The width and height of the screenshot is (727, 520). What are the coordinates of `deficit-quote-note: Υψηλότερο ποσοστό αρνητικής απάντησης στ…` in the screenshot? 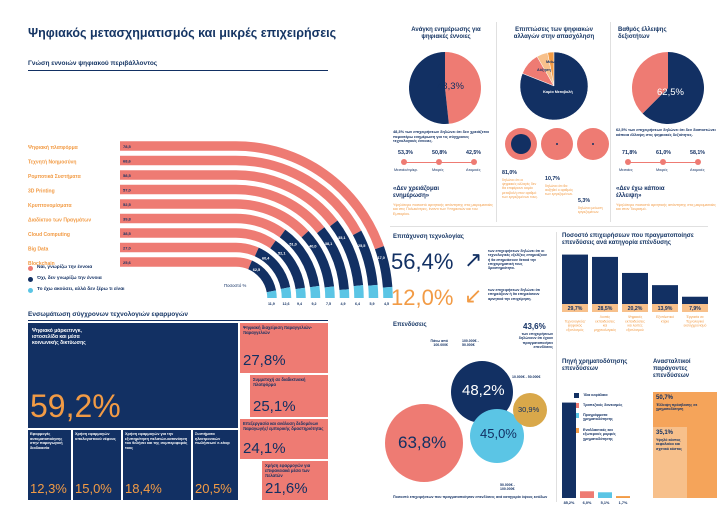 It's located at (666, 207).